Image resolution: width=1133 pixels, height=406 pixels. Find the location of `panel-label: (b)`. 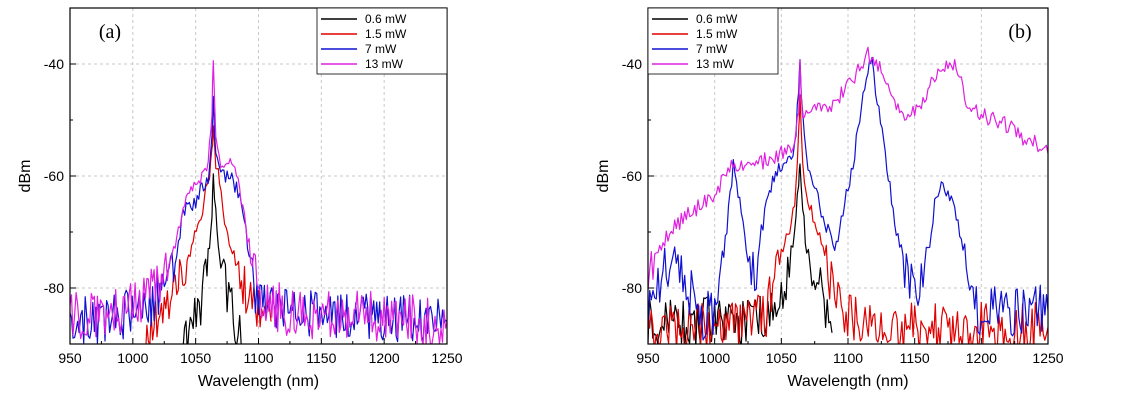

panel-label: (b) is located at coordinates (1019, 32).